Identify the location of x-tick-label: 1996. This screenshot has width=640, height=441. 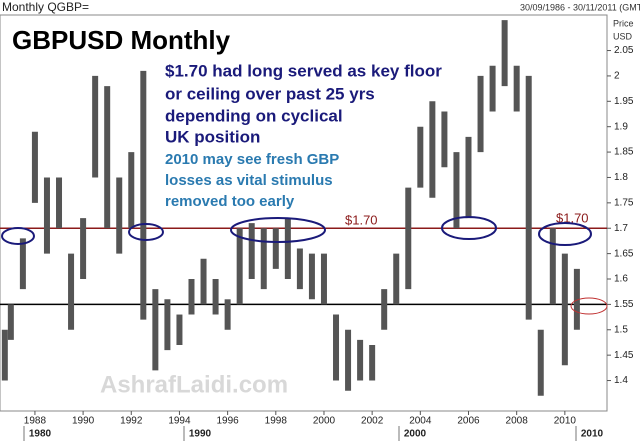
(228, 421).